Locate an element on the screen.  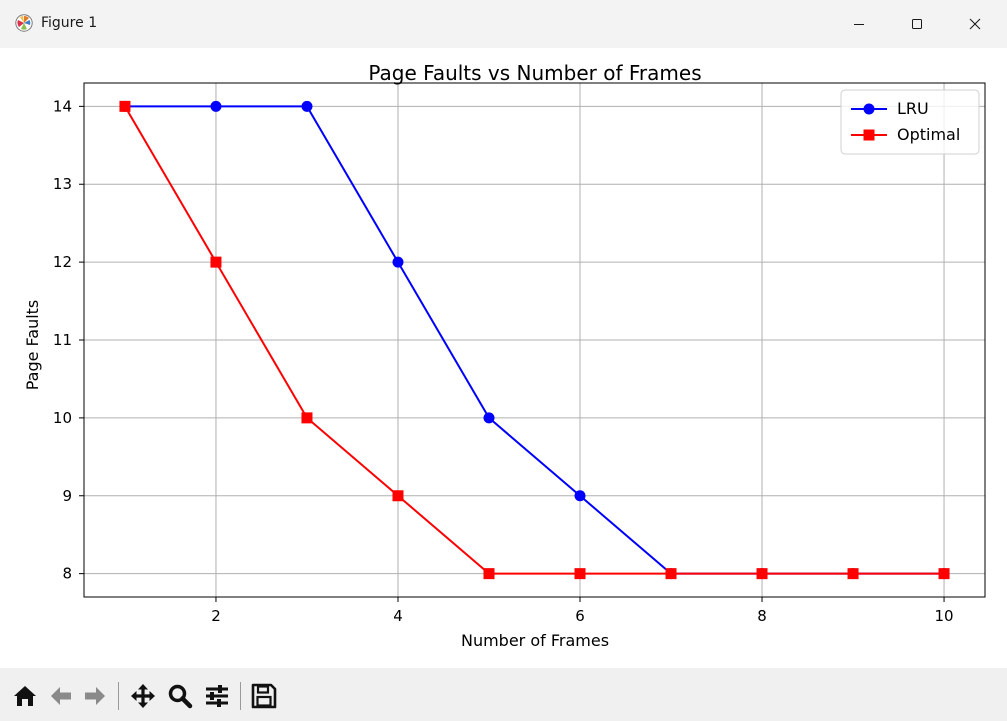
forward-arrow-icon is located at coordinates (95, 696).